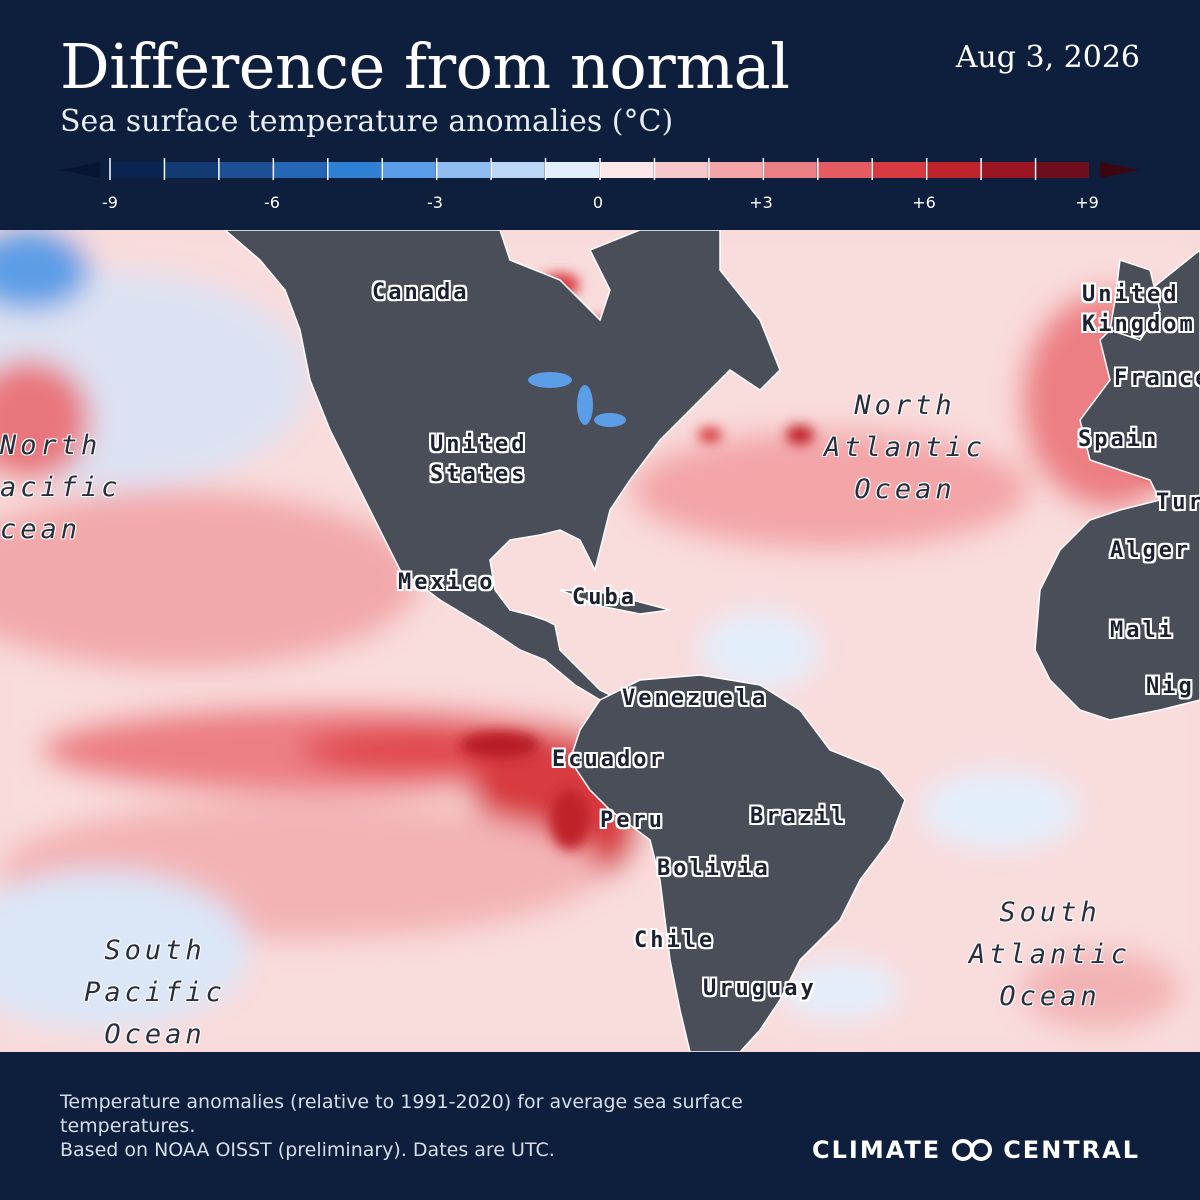  Describe the element at coordinates (714, 868) in the screenshot. I see `label-bolivia: Bolivia` at that location.